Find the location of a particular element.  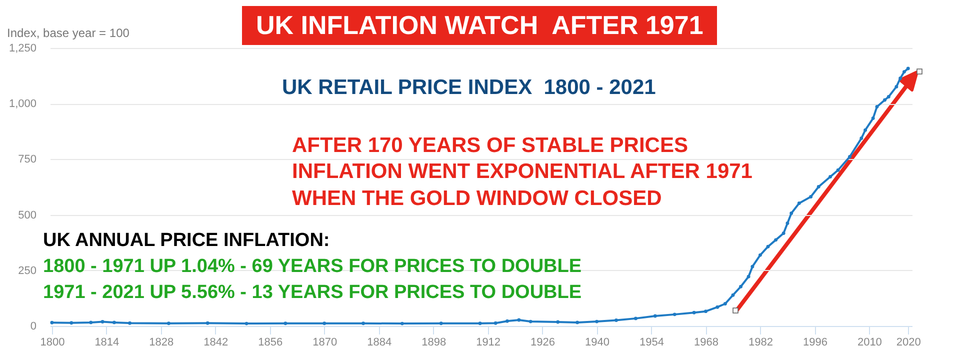

annotation: 1971 - 2021 UP 5.56% - 13 YEARS FOR PRICES TO DOUBLE is located at coordinates (312, 293).